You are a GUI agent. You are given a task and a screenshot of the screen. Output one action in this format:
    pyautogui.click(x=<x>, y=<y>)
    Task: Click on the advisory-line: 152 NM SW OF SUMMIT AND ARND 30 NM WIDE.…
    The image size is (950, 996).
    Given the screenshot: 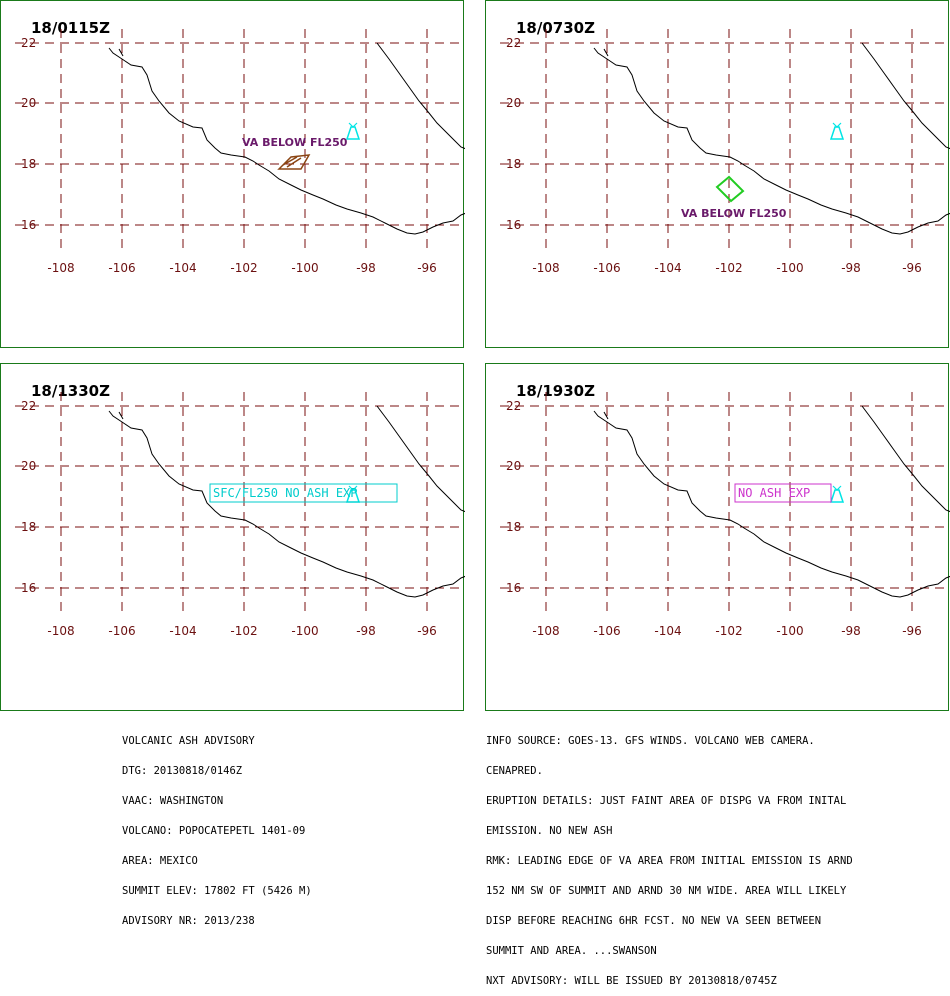 What is the action you would take?
    pyautogui.click(x=666, y=891)
    